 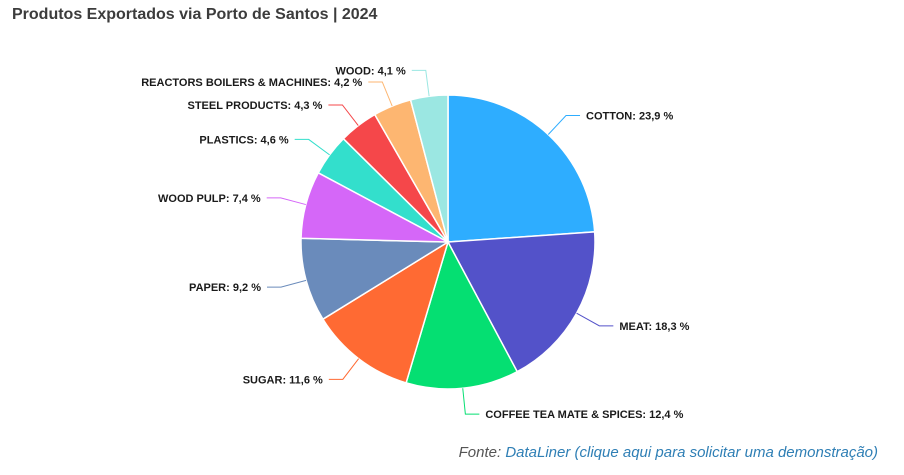 I want to click on pie-slice-sugar, so click(x=385, y=312).